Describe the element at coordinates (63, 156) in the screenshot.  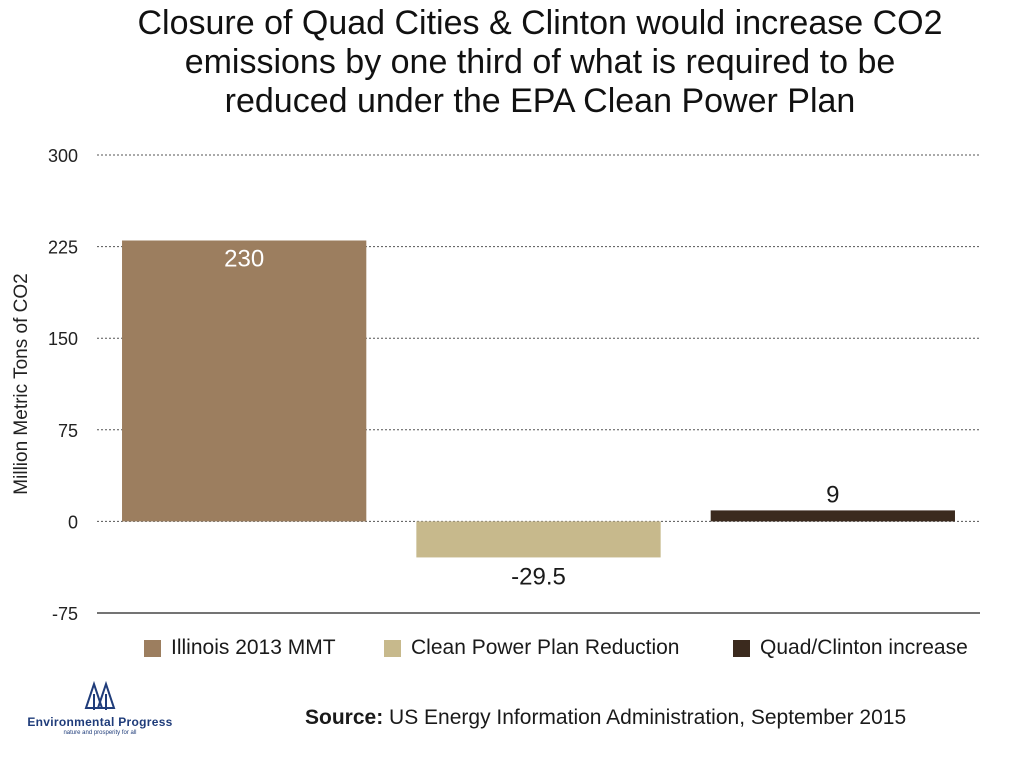
I see `y-tick-label: 300` at that location.